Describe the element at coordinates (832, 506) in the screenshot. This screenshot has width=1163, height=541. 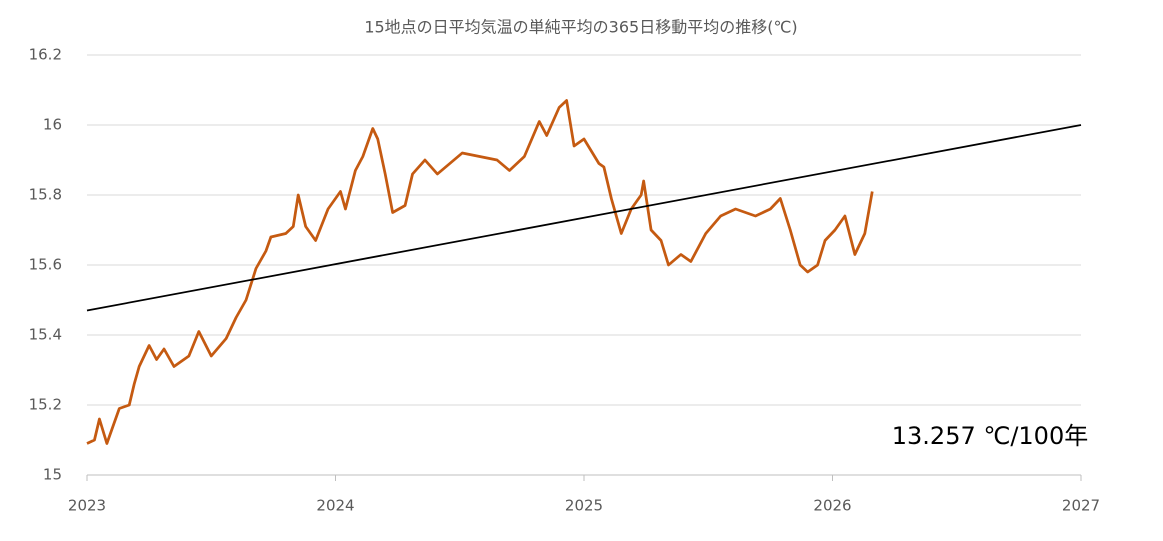
I see `x-tick-label: 2026` at that location.